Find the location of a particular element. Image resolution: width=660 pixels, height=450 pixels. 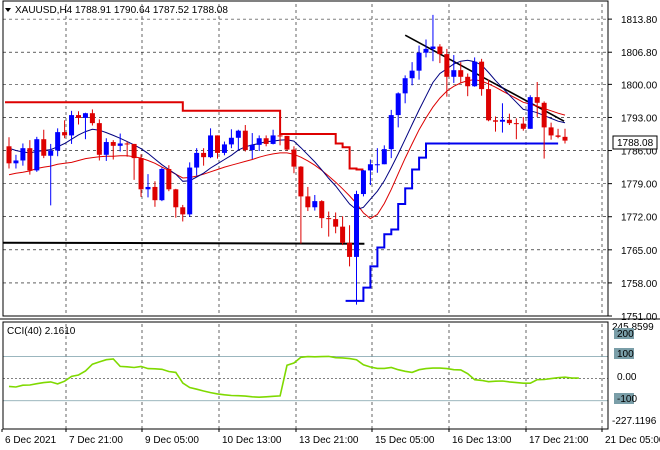

dropdown-arrow-icon is located at coordinates (8, 10).